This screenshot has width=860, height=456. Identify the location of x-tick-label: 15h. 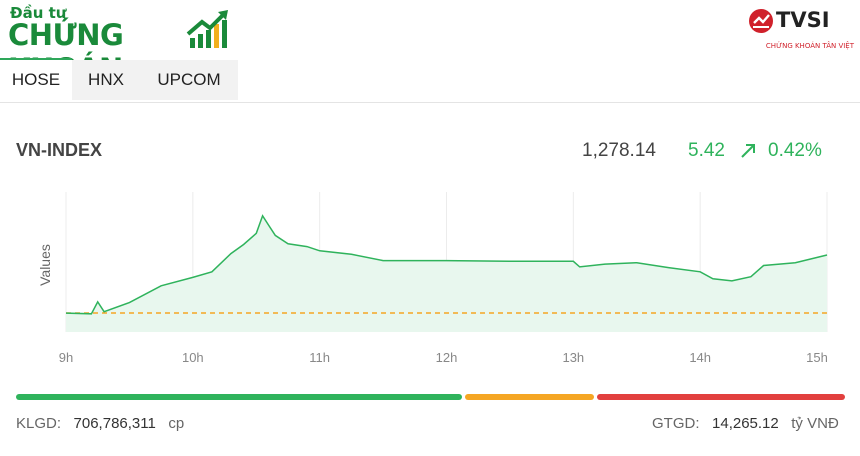
(817, 357).